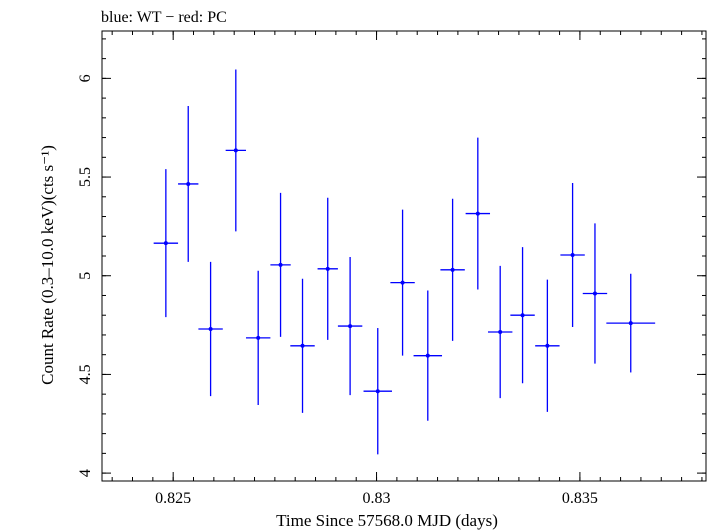 The width and height of the screenshot is (709, 532). Describe the element at coordinates (85, 78) in the screenshot. I see `y-tick-label: 6` at that location.